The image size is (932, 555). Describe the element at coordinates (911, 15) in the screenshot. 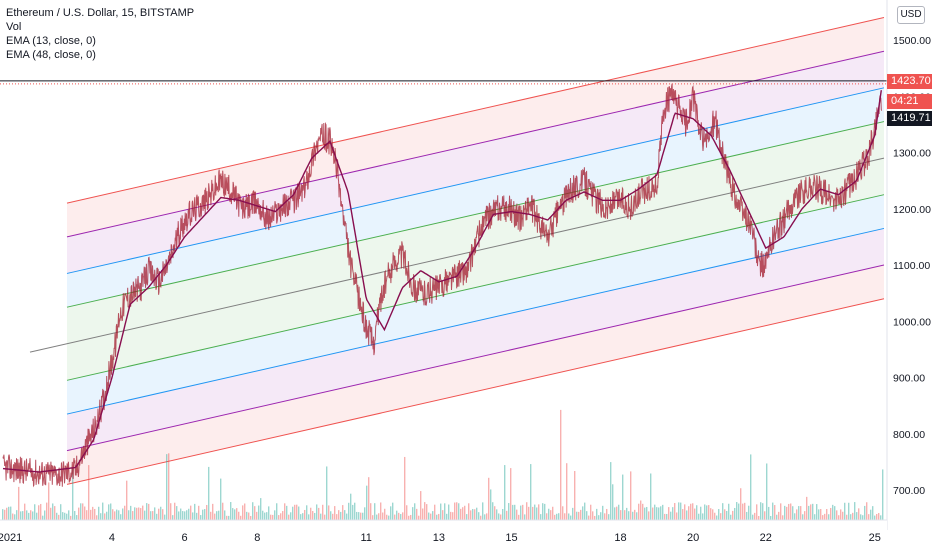

I see `currency-button: USD` at that location.